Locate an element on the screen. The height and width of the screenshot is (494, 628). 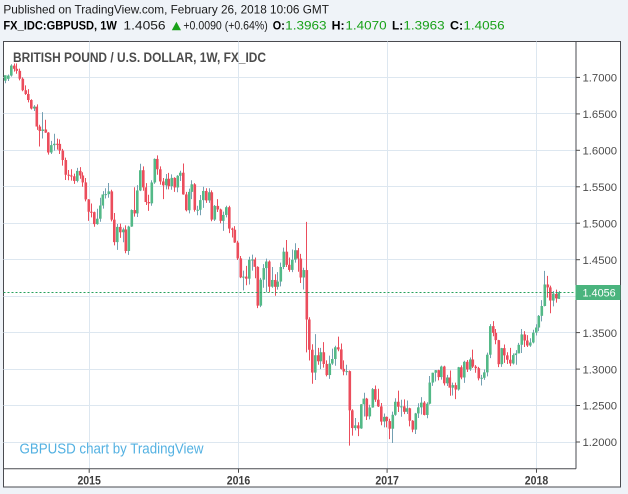
svg-text:BRITISH POUND / U.S. DOLLAR, 1: BRITISH POUND / U.S. DOLLAR, 1W, FX_IDC is located at coordinates (139, 57).